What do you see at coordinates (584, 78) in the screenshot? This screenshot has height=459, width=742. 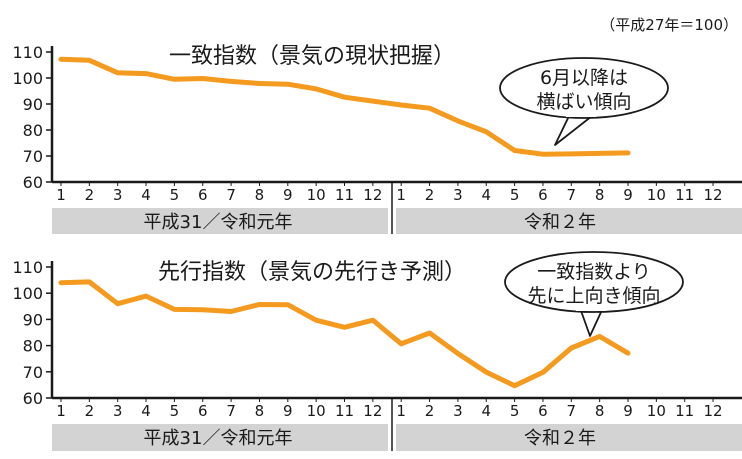 I see `annotation-line: 6月以降は` at bounding box center [584, 78].